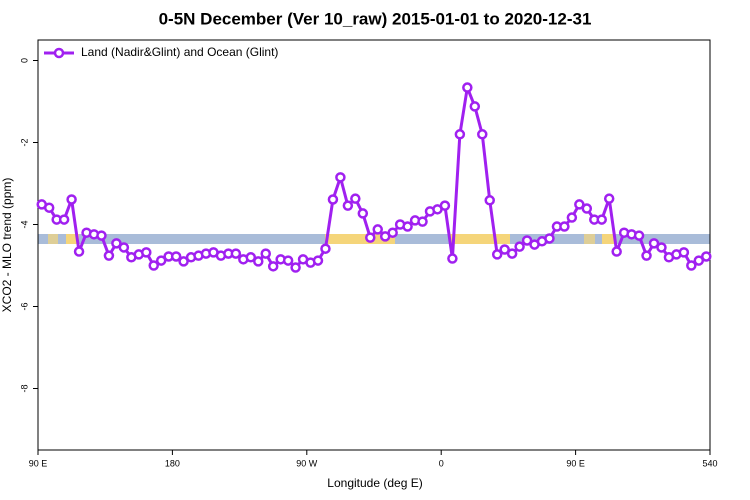  Describe the element at coordinates (59, 53) in the screenshot. I see `legend-marker` at that location.